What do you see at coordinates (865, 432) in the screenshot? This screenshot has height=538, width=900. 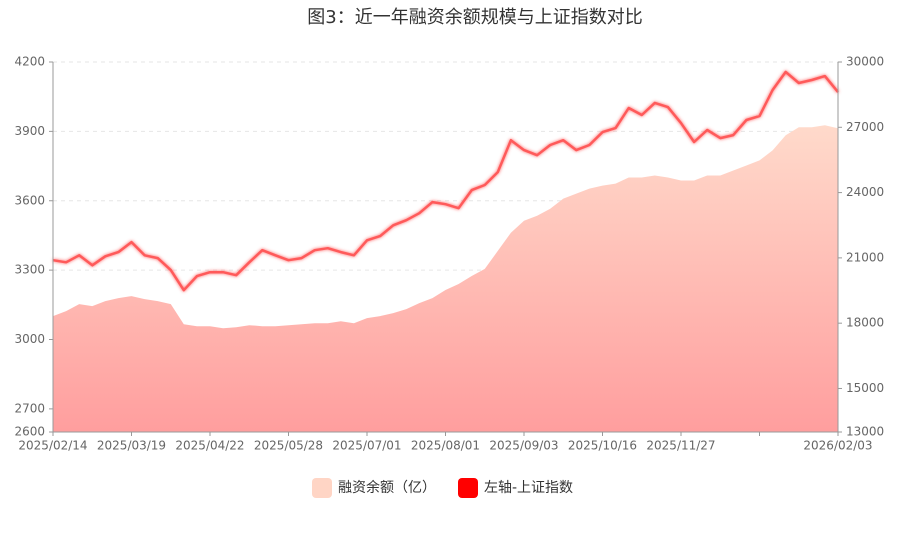 I see `y2-tick-label: 13000` at bounding box center [865, 432].